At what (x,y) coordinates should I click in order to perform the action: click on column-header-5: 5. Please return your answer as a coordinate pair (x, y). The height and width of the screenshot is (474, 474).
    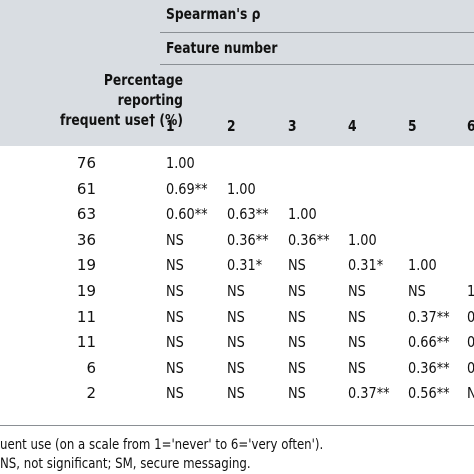
    Looking at the image, I should click on (412, 126).